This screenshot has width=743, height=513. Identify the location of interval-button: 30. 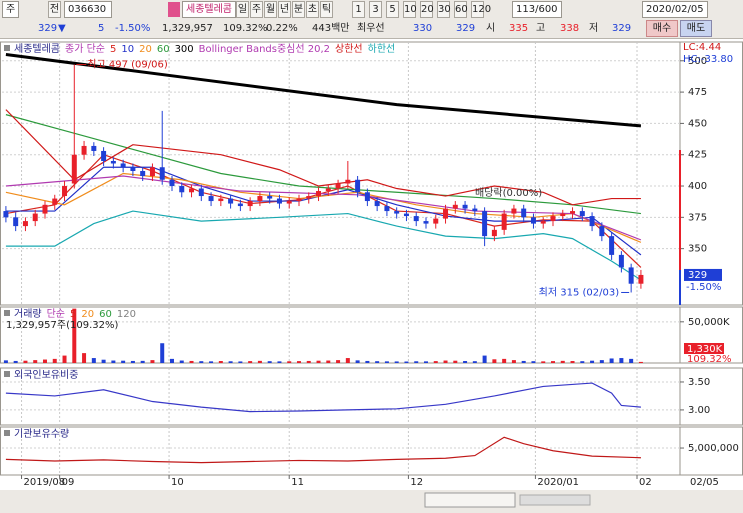
(444, 9).